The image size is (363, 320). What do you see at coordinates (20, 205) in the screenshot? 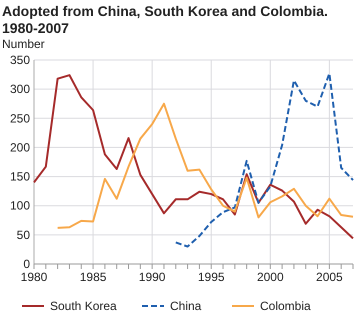
I see `y-tick-label: 100` at bounding box center [20, 205].